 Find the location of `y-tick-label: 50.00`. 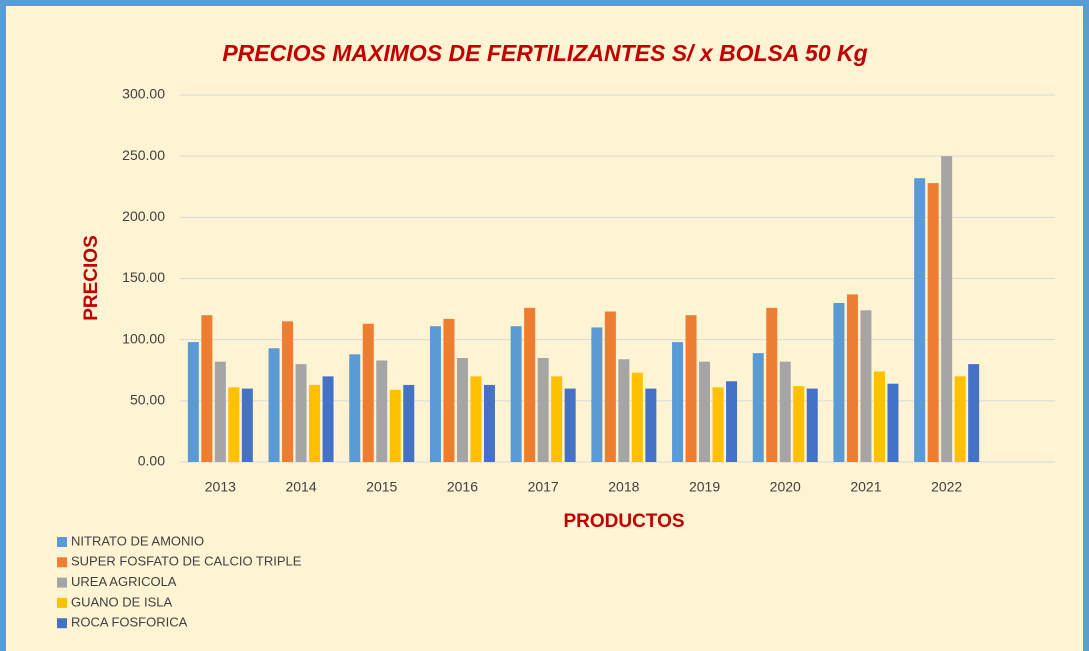

y-tick-label: 50.00 is located at coordinates (147, 400).